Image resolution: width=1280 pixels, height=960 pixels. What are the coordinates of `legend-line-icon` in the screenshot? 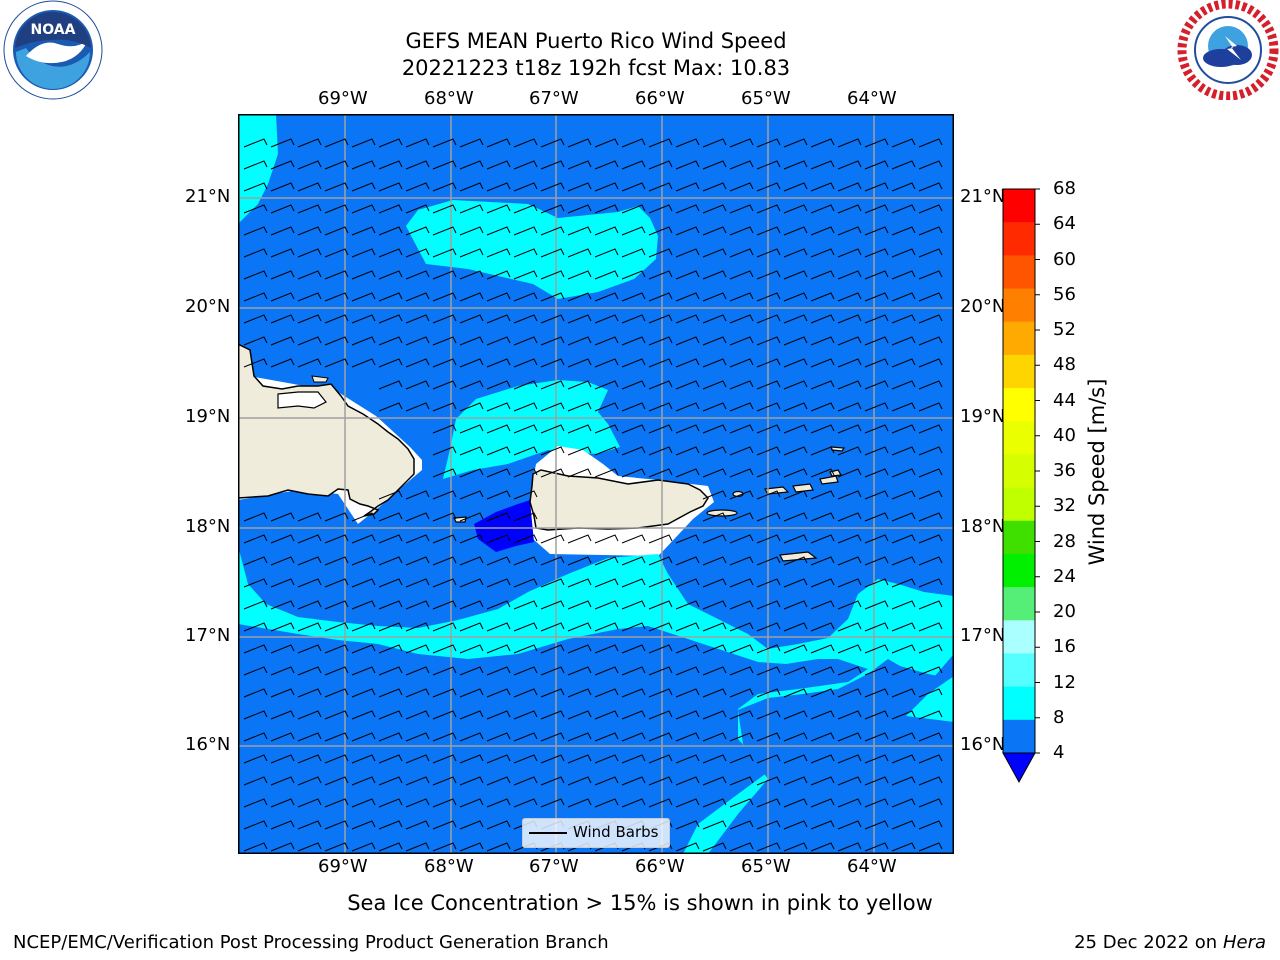 It's located at (548, 833).